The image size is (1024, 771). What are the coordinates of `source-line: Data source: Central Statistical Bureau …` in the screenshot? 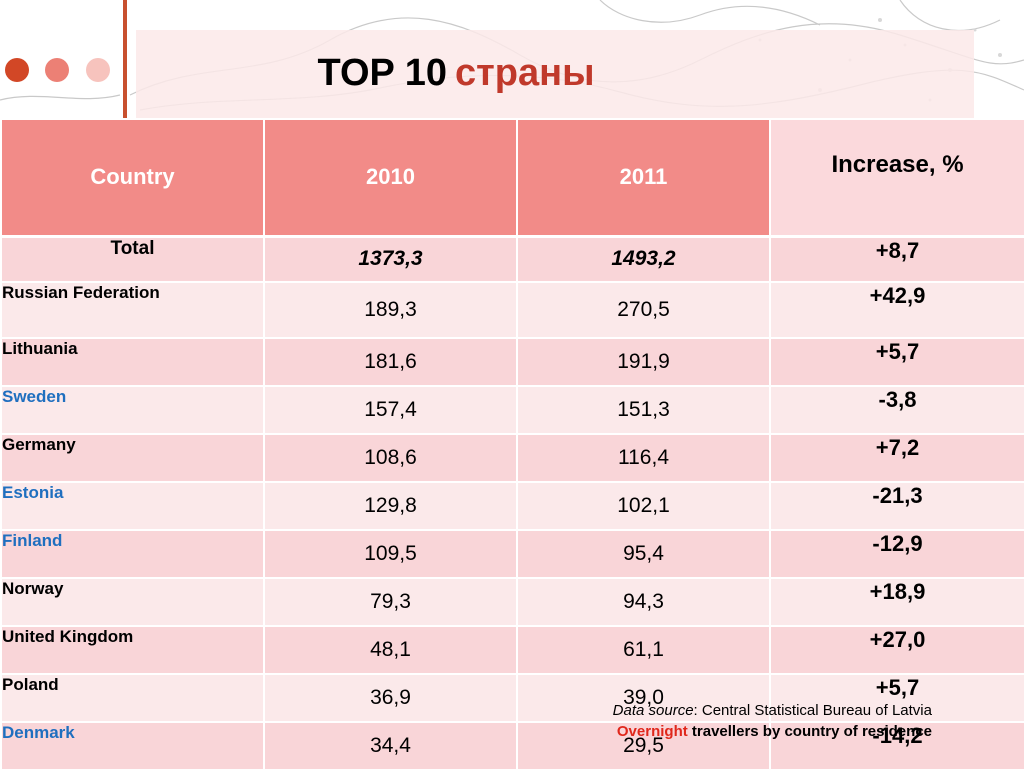 It's located at (746, 710).